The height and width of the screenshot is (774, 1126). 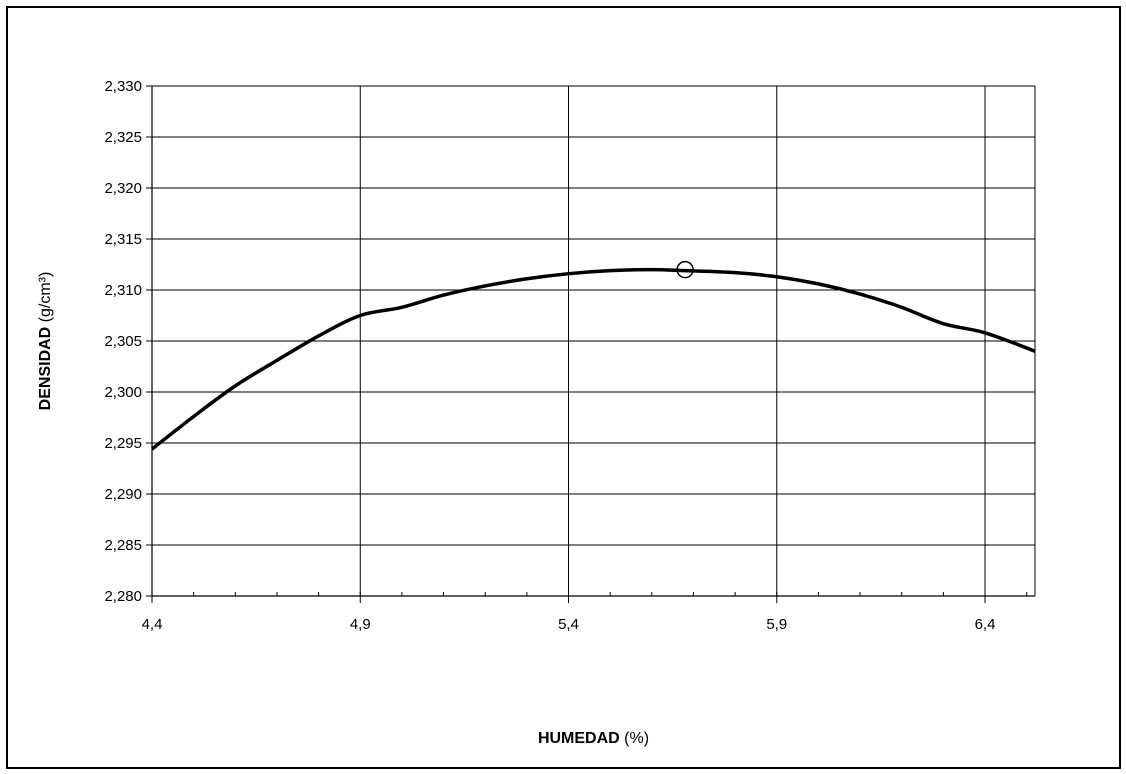 I want to click on y-tick-label: 2,300, so click(x=123, y=392).